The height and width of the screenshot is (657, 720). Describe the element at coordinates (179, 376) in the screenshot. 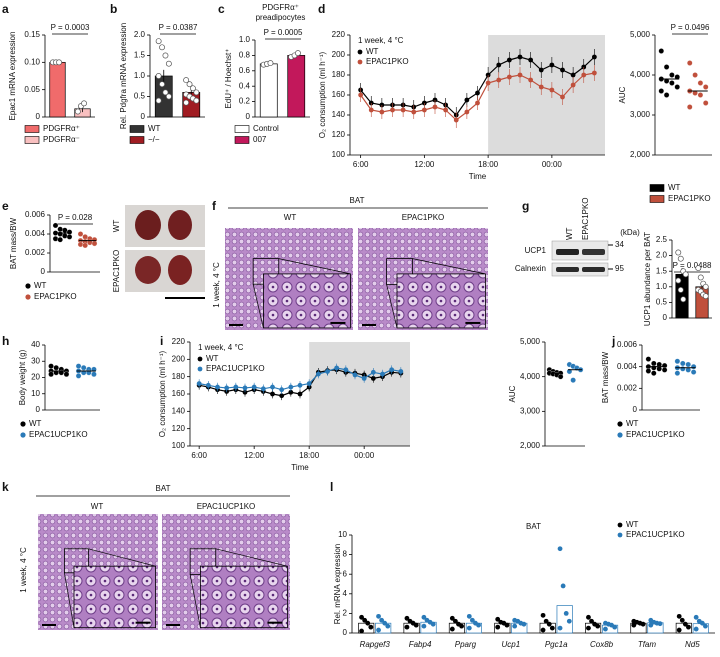

I see `y-tick-label: 180` at that location.